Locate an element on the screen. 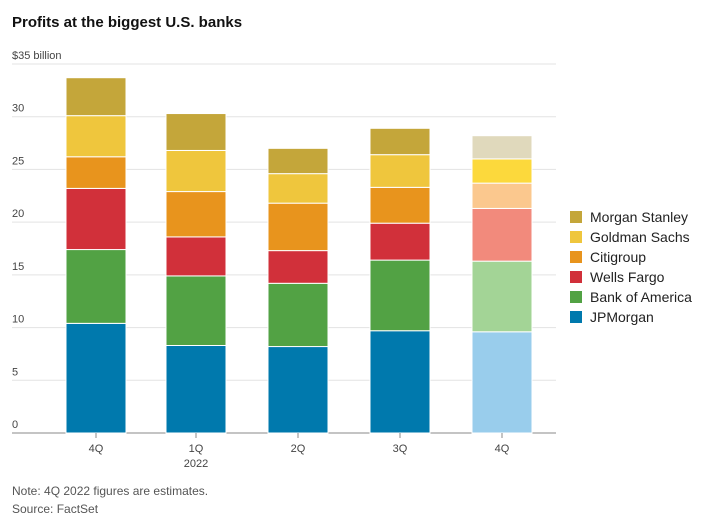 The height and width of the screenshot is (522, 719). y-tick-label: 15 is located at coordinates (18, 267).